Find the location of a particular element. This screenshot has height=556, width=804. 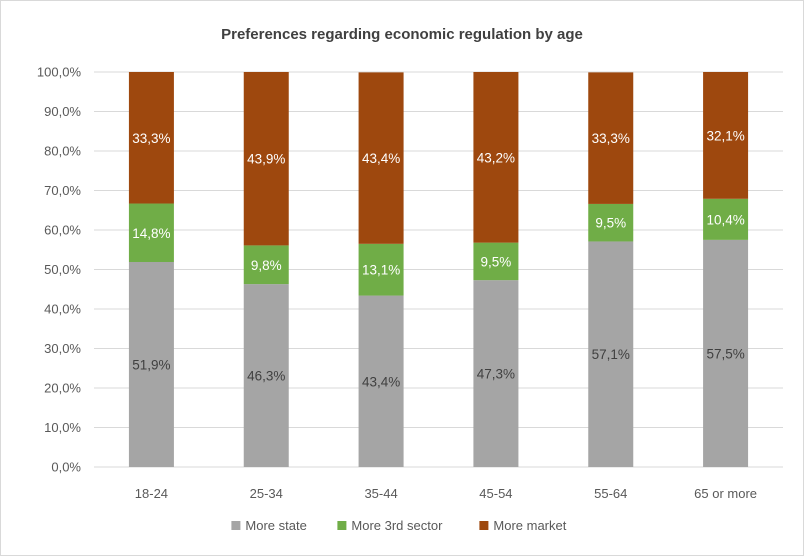

y-tick-label: 60,0% is located at coordinates (62, 230).